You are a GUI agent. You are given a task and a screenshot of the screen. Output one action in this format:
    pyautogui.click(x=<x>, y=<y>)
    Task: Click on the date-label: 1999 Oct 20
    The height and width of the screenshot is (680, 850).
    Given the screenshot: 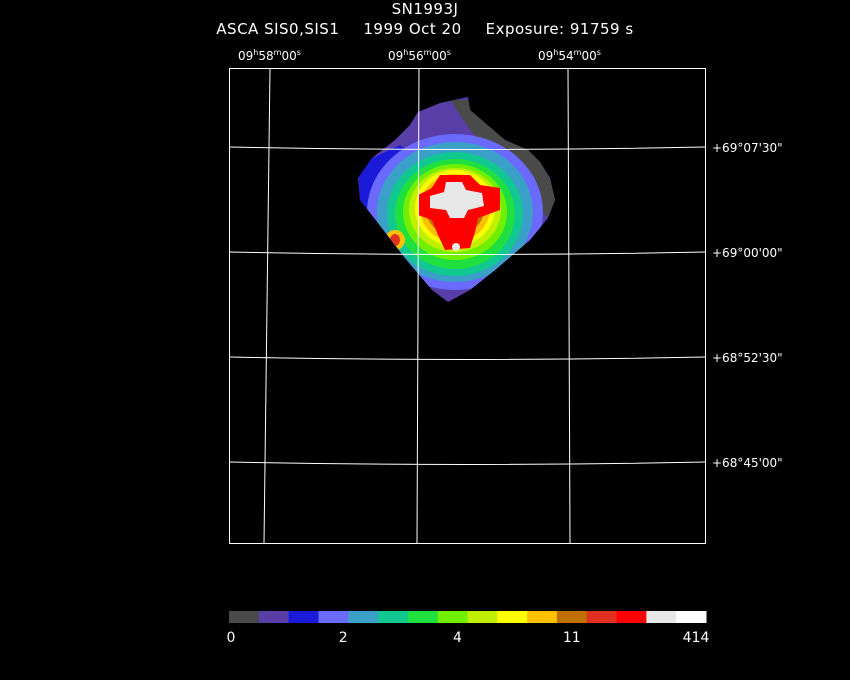 What is the action you would take?
    pyautogui.click(x=412, y=29)
    